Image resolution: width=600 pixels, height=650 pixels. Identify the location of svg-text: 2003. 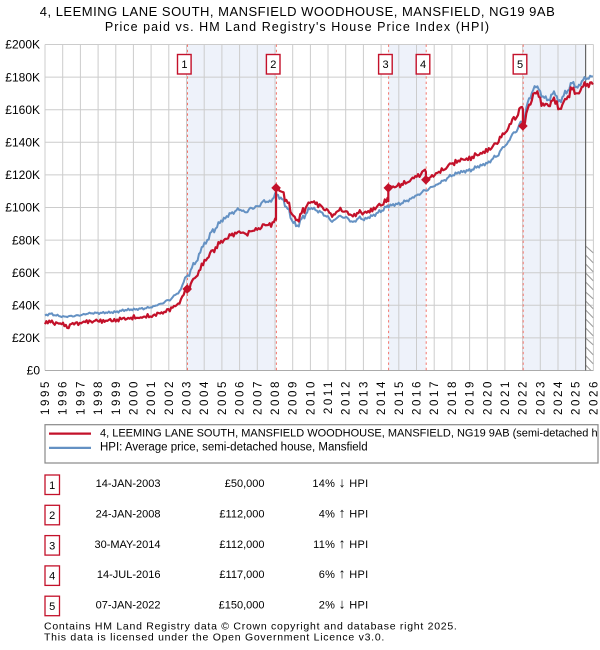
(188, 397).